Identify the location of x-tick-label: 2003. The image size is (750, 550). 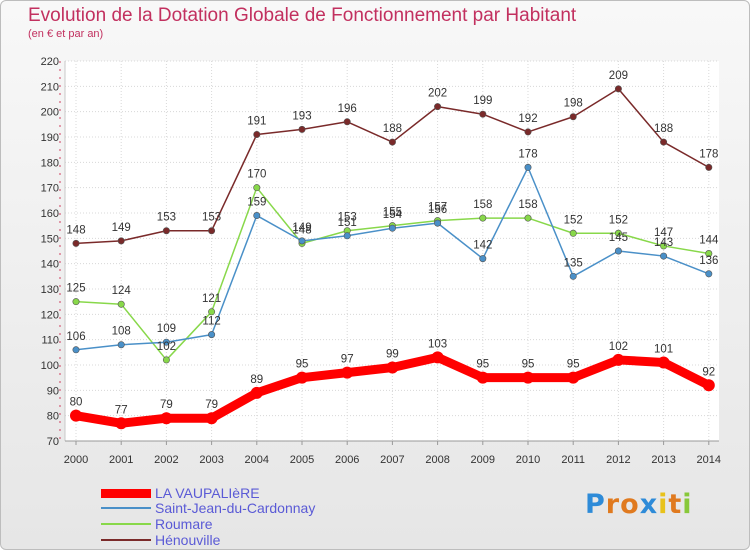
(211, 460).